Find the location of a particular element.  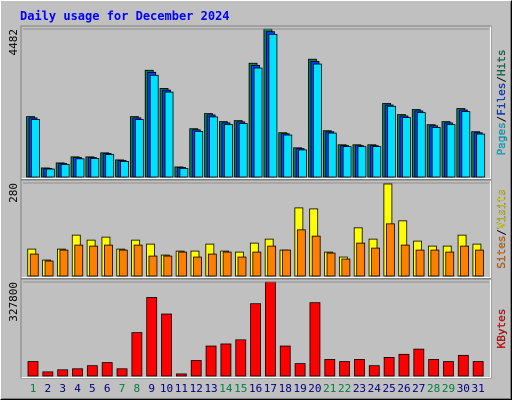

x-tick-label: 6 is located at coordinates (107, 388).